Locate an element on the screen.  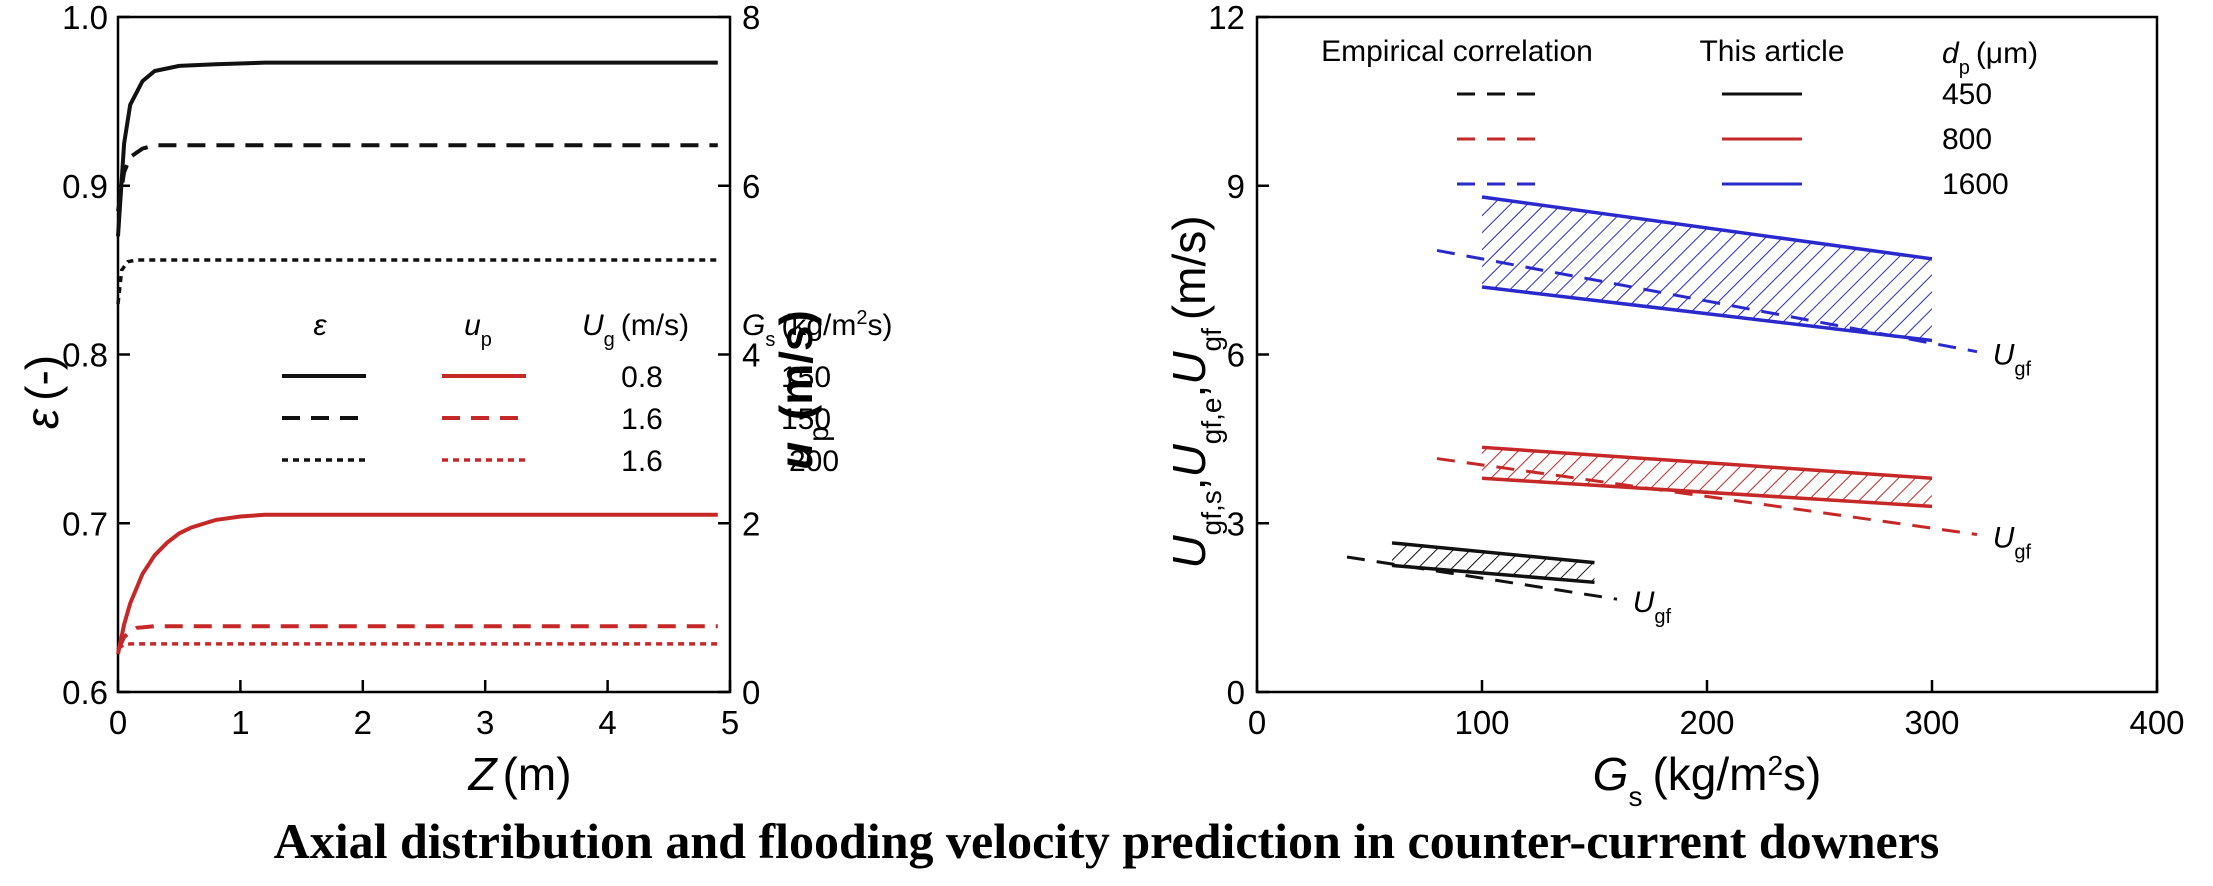
left-y-tick-label: 0.6 is located at coordinates (85, 692).